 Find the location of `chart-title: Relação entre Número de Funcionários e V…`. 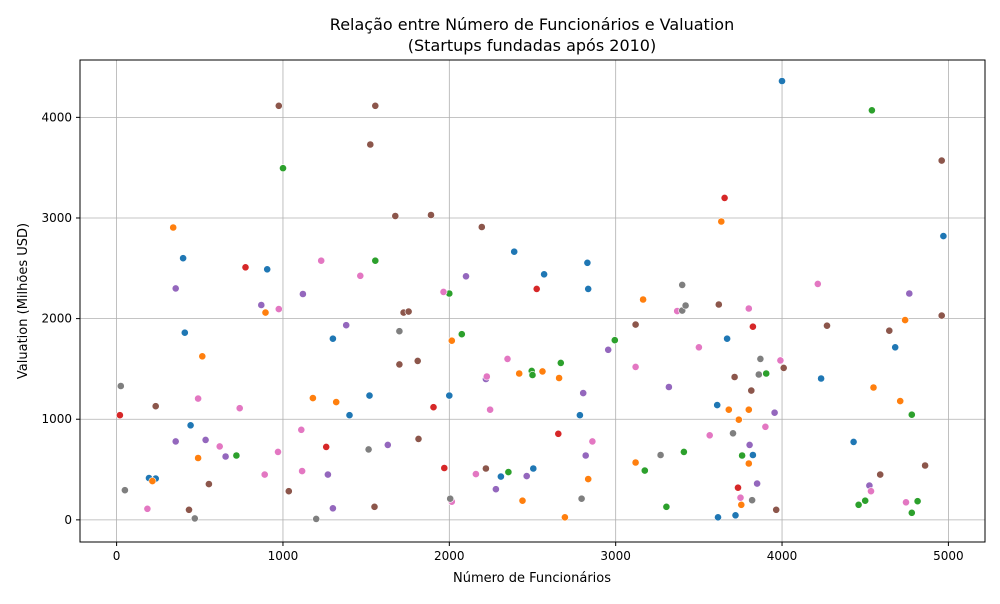

chart-title: Relação entre Número de Funcionários e V… is located at coordinates (532, 24).